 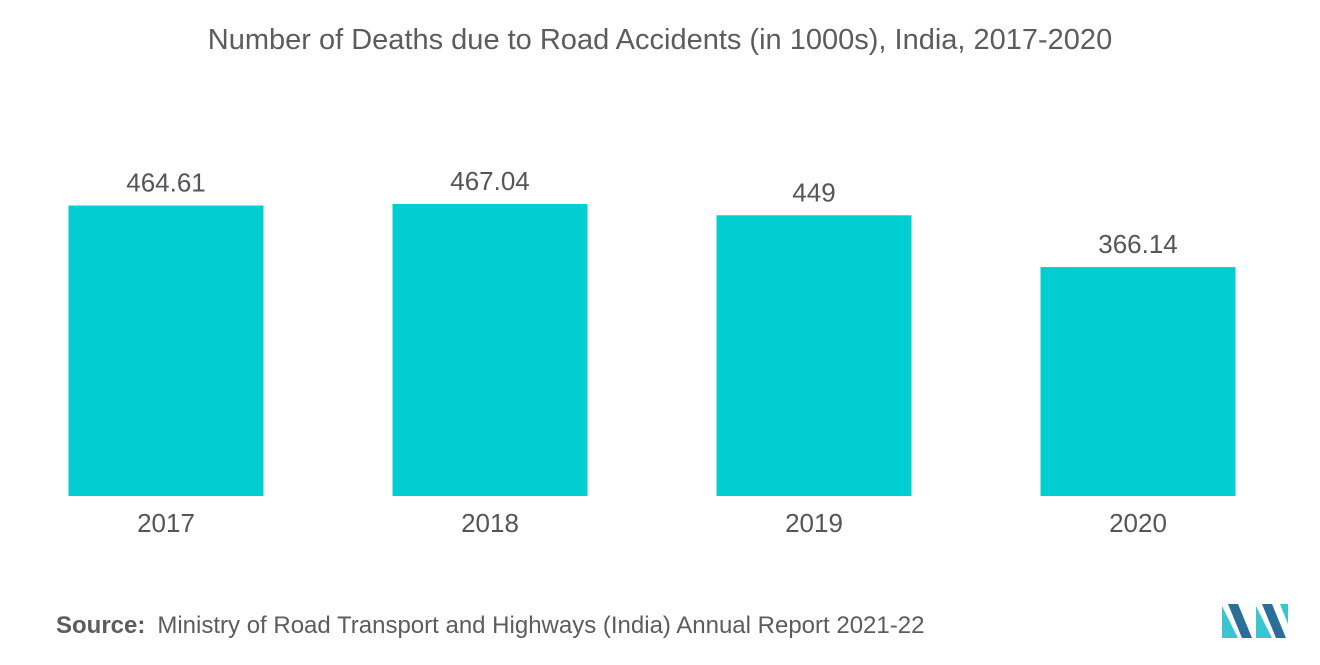 I want to click on data-label-2017: 464.61, so click(x=166, y=183).